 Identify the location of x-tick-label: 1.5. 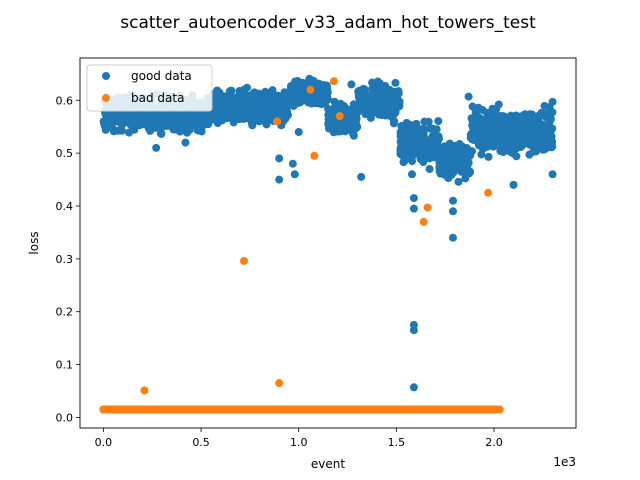
(397, 442).